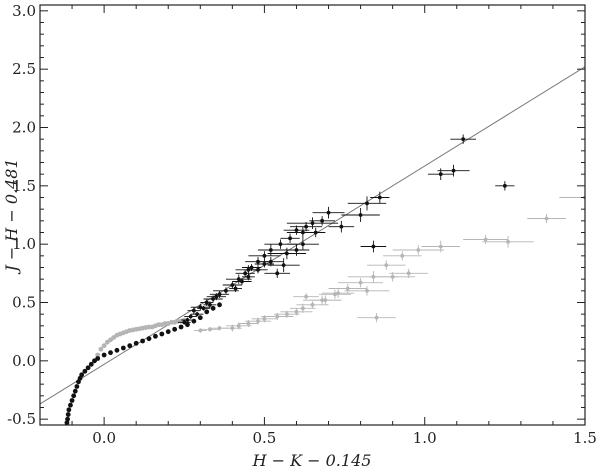 The image size is (600, 475). Describe the element at coordinates (312, 460) in the screenshot. I see `x-axis-title: H − K − 0.145` at that location.